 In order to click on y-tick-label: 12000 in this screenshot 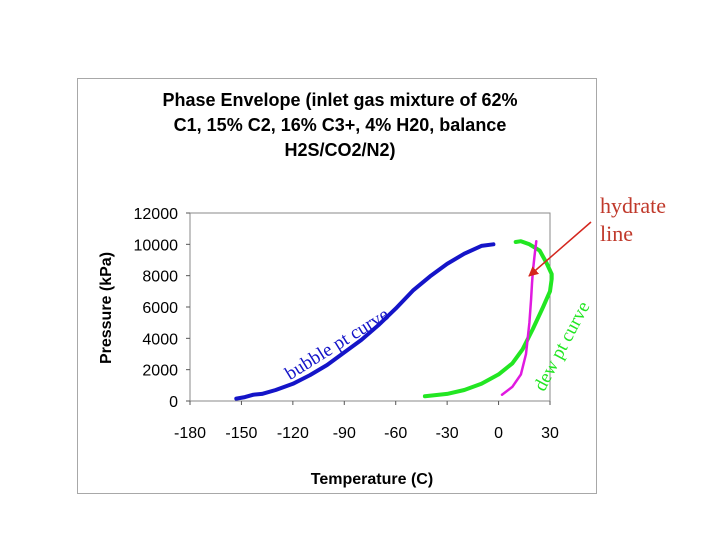, I will do `click(156, 214)`.